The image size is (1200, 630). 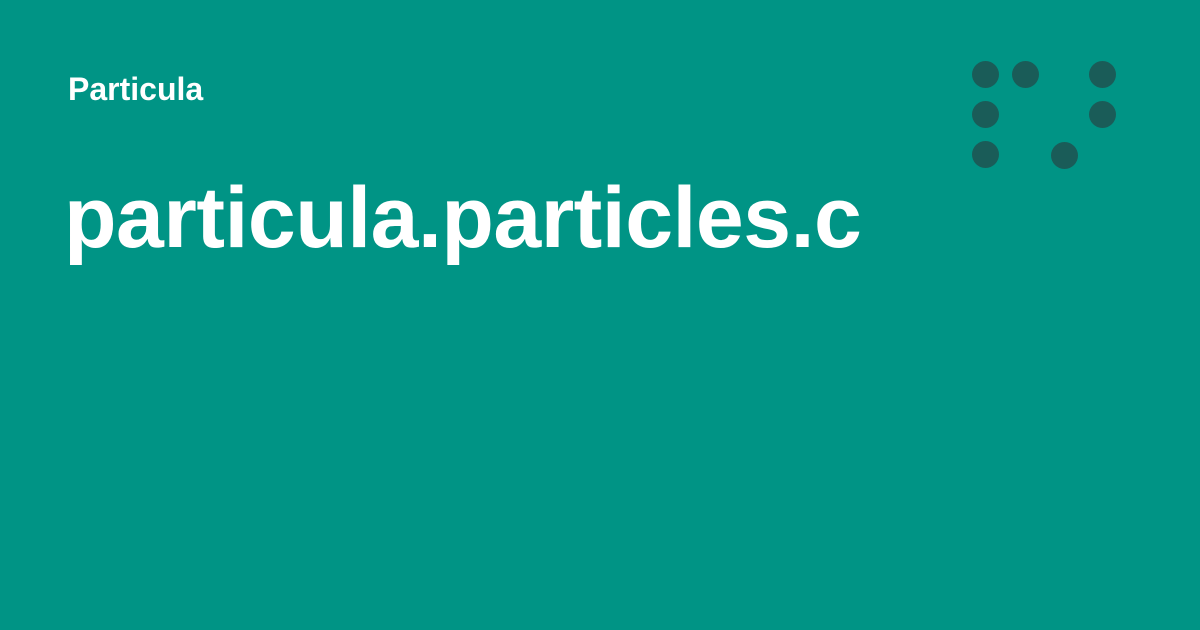 I want to click on particula-dot-logo-icon, so click(x=1050, y=115).